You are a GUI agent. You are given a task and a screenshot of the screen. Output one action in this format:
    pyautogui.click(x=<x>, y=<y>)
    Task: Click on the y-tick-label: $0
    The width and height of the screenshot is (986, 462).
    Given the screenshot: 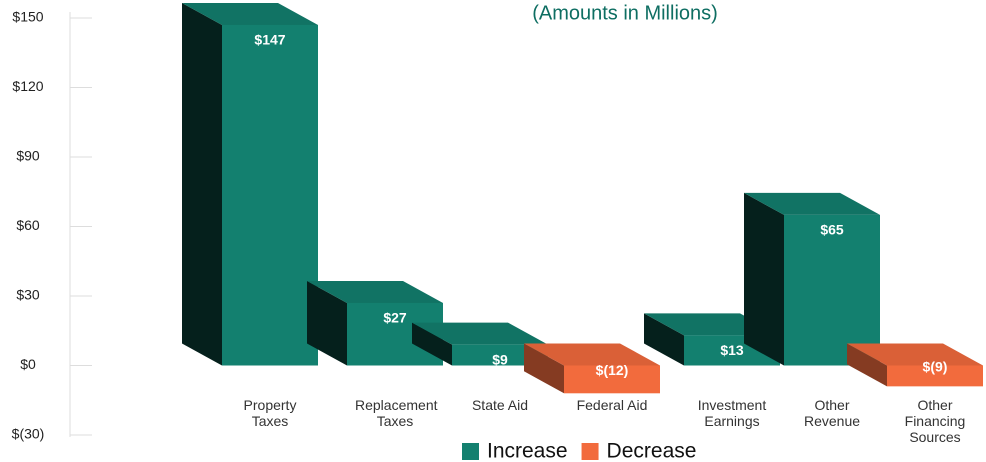 What is the action you would take?
    pyautogui.click(x=28, y=364)
    